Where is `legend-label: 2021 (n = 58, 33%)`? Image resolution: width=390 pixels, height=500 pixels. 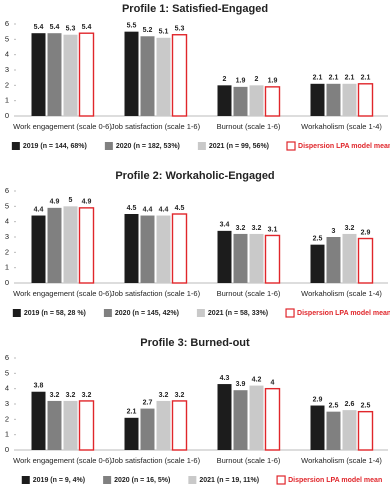 legend-label: 2021 (n = 58, 33%) is located at coordinates (238, 313).